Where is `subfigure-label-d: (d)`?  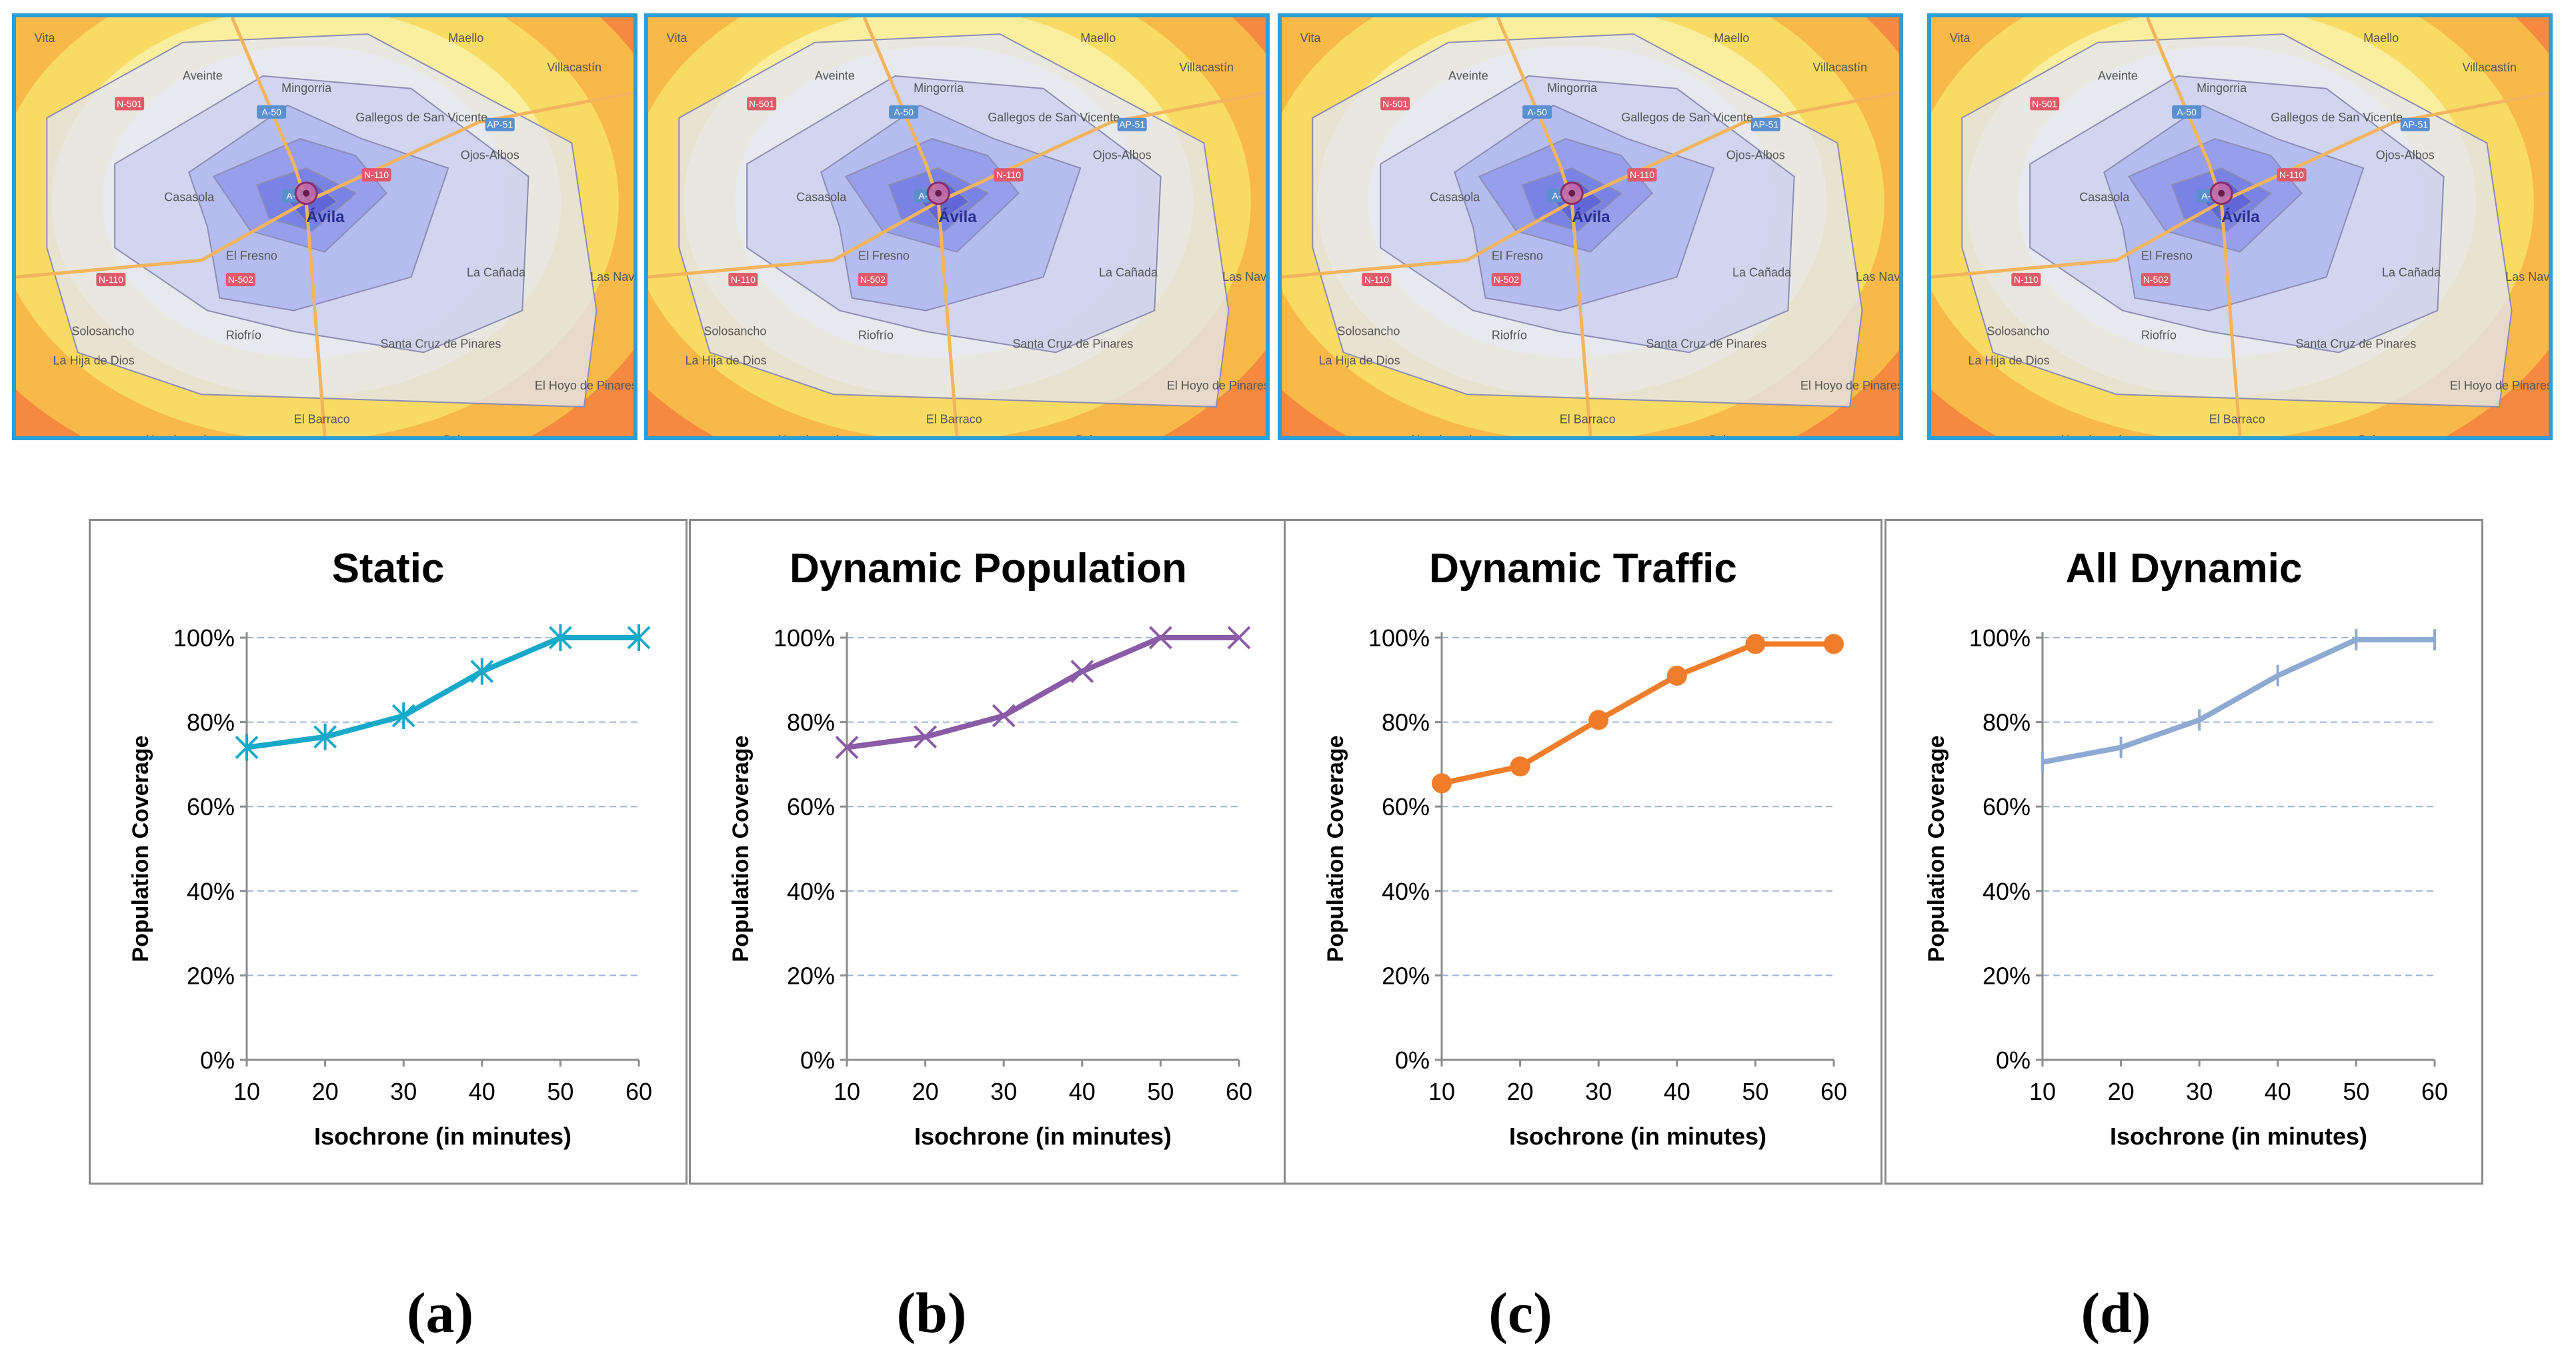
subfigure-label-d: (d) is located at coordinates (2116, 1313).